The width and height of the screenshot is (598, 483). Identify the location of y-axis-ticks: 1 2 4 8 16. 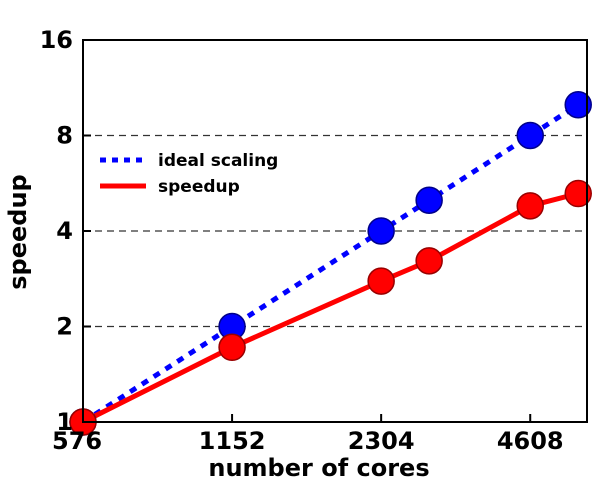
(65, 231).